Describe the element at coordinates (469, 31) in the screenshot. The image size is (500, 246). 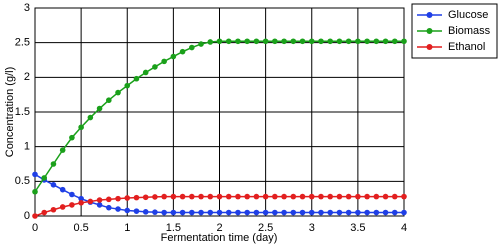
I see `legend-label: Biomass` at that location.